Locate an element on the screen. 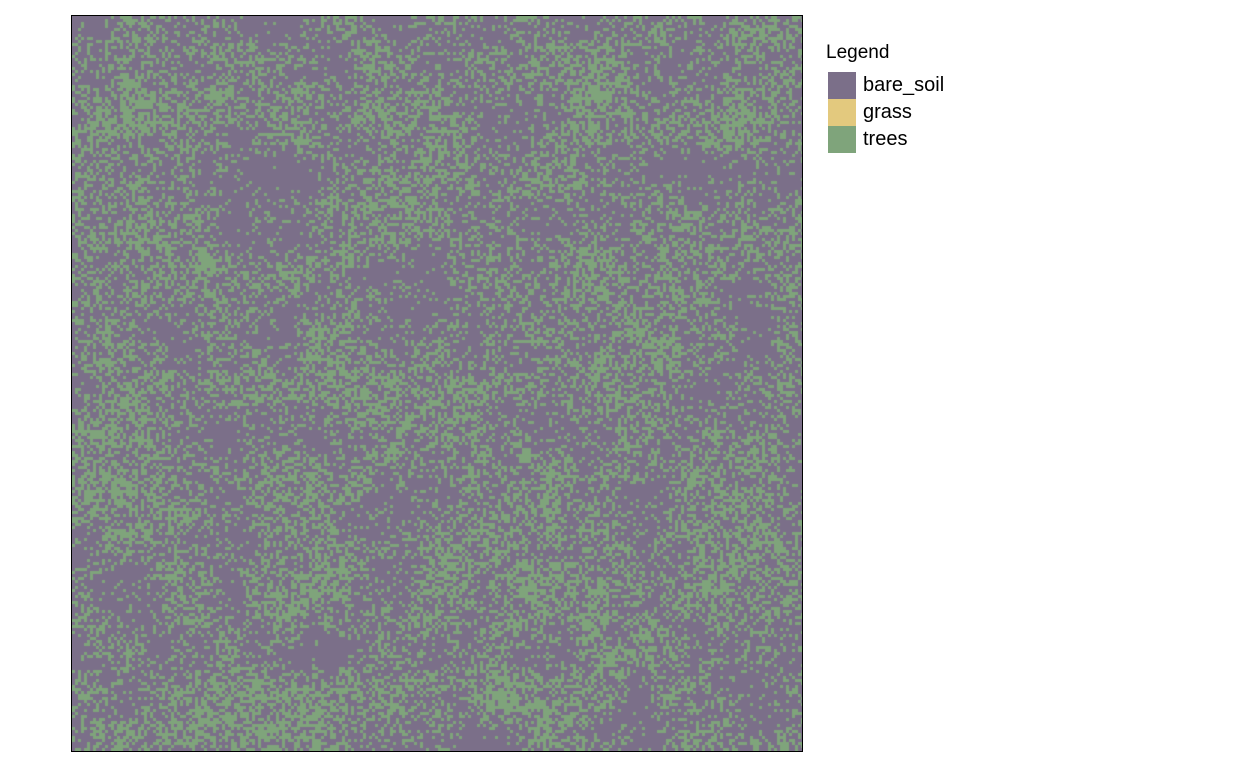  legend-item-trees: trees is located at coordinates (885, 139).